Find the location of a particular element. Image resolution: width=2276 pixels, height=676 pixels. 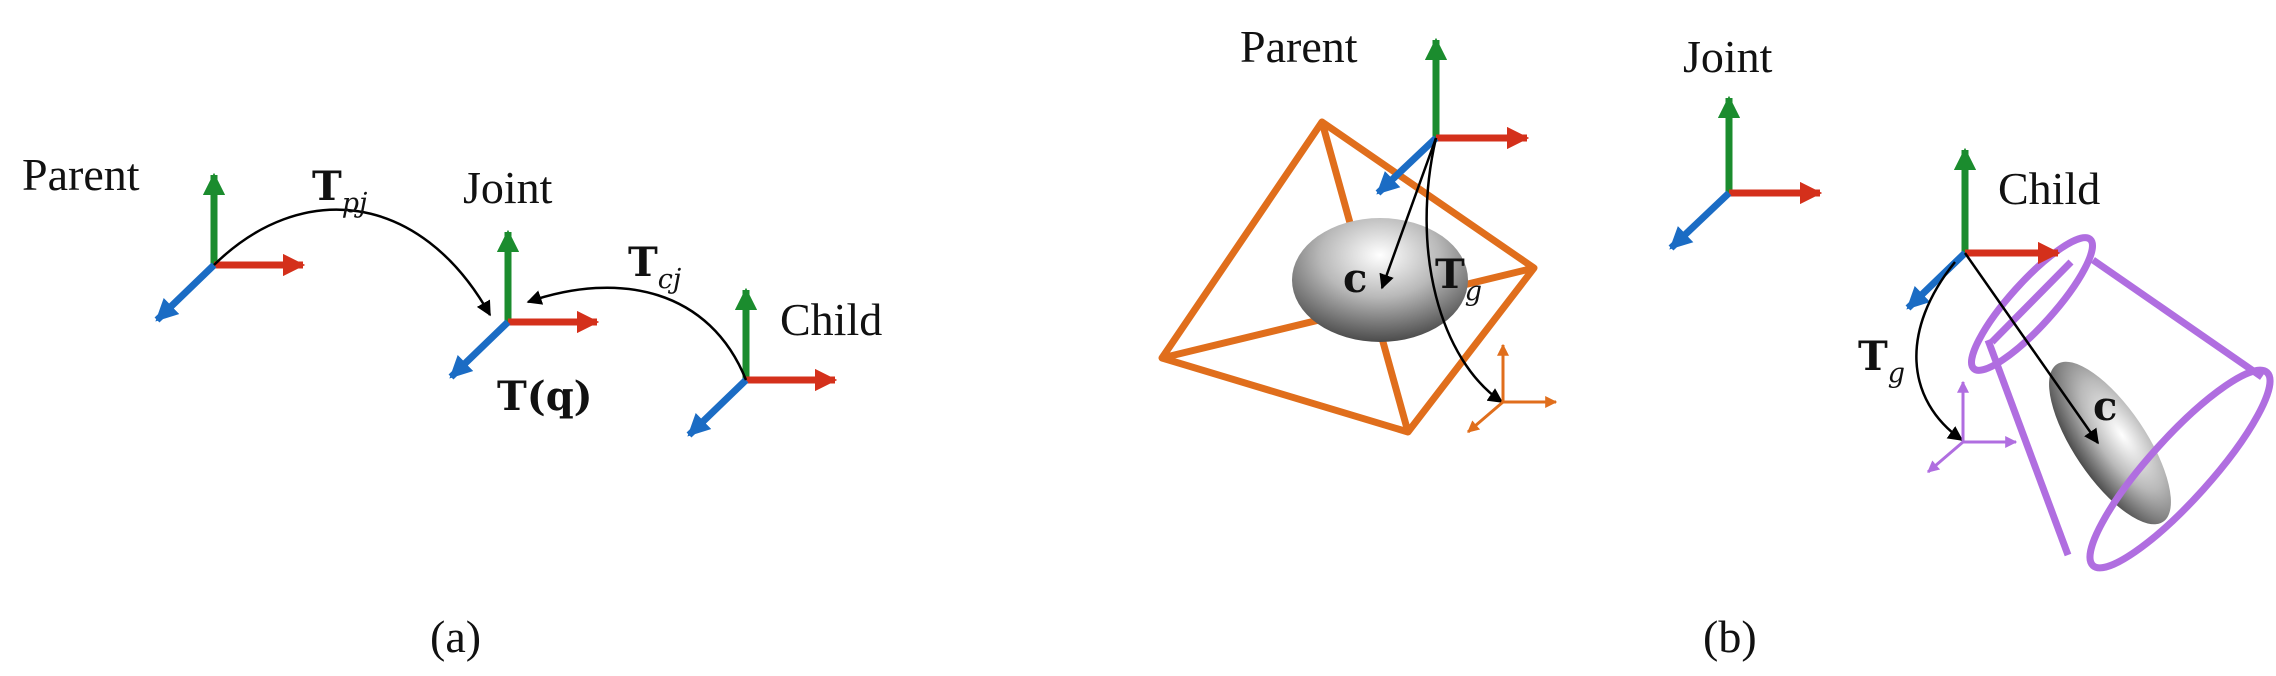

parent-t-g-label: Tg is located at coordinates (1458, 279).